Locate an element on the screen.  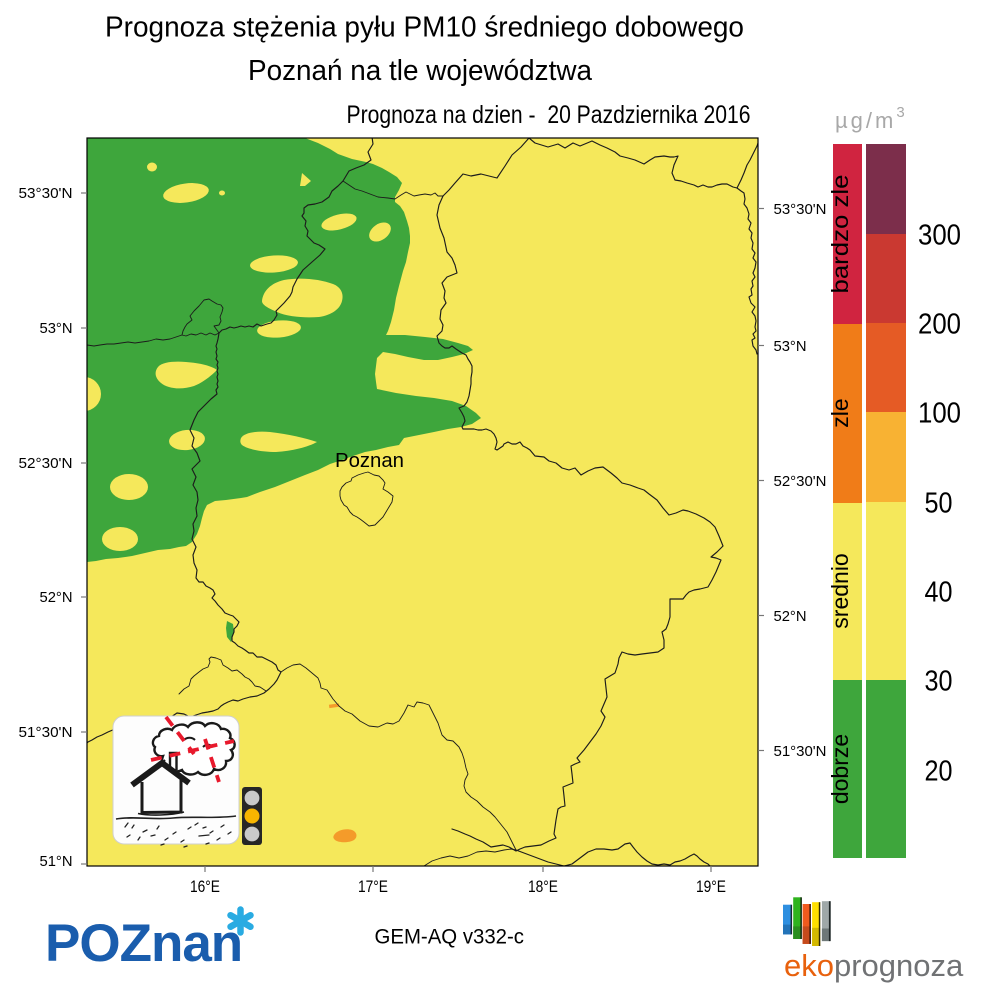
svg-text: zle is located at coordinates (840, 412).